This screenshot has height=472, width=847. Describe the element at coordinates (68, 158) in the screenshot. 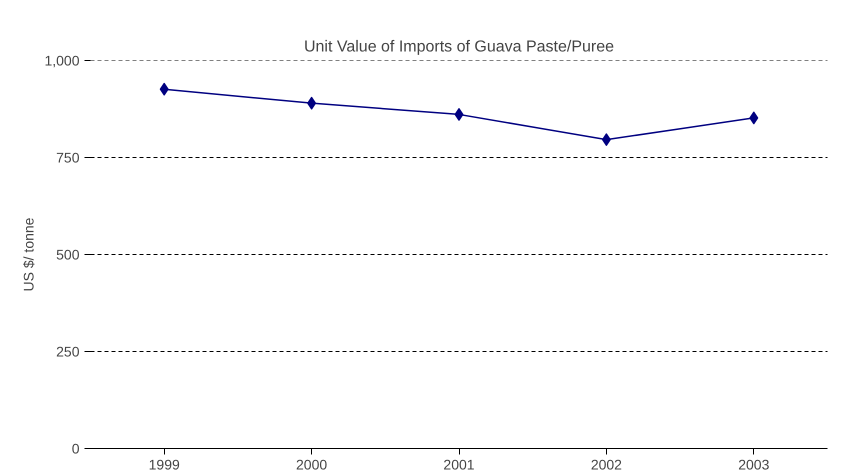

I see `y-tick-label: 750` at that location.